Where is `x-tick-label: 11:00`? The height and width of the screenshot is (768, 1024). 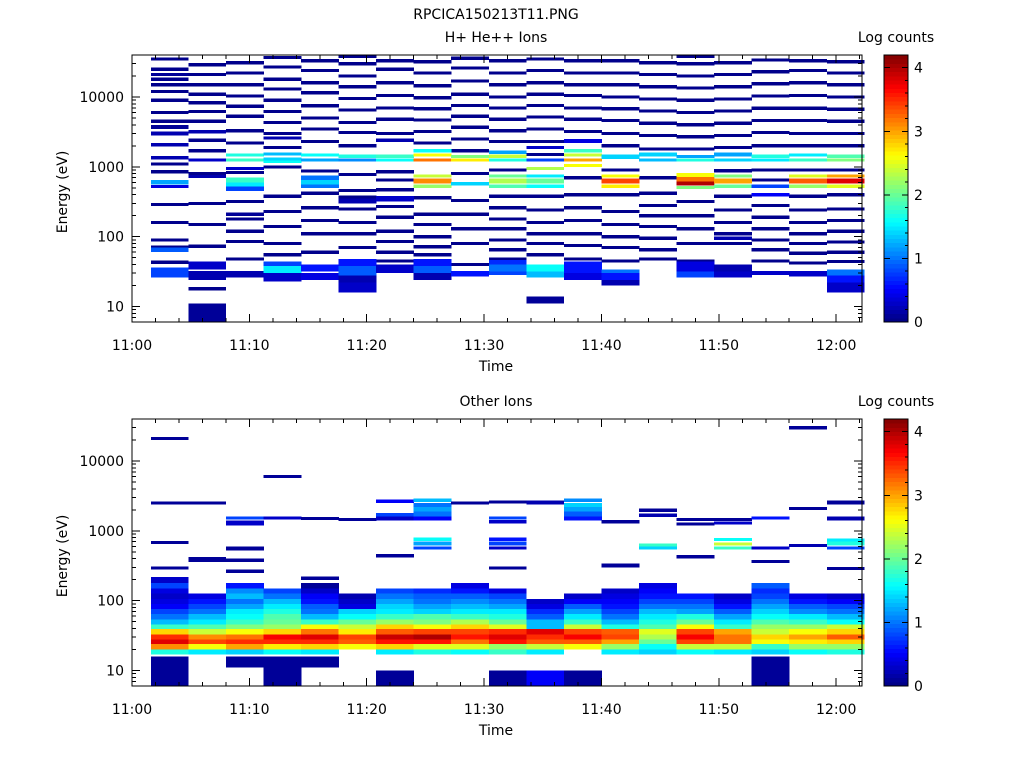 x-tick-label: 11:00 is located at coordinates (132, 346).